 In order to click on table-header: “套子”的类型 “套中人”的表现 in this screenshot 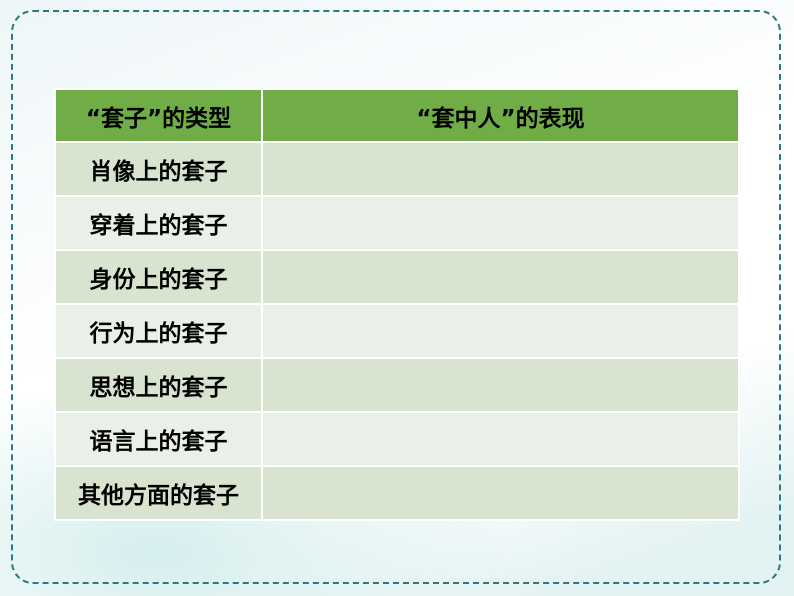, I will do `click(397, 115)`.